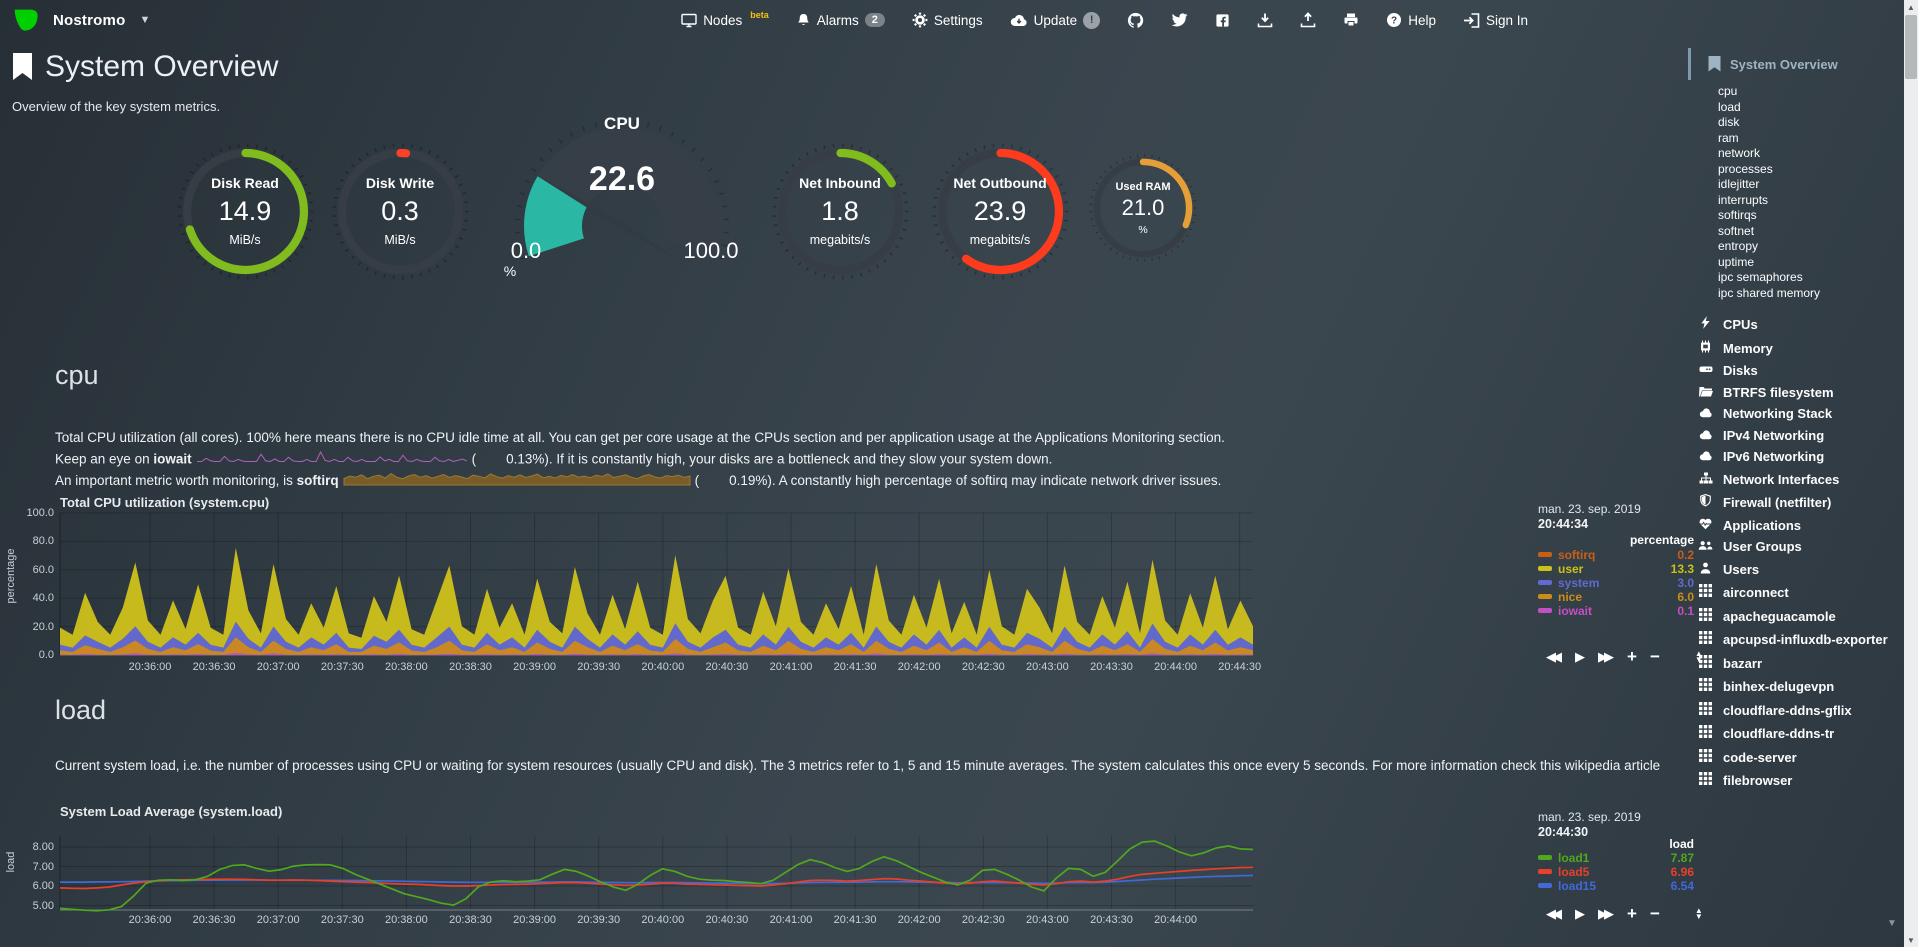 This screenshot has width=1918, height=947. Describe the element at coordinates (1794, 757) in the screenshot. I see `sidebar-item-code-server: code-server` at that location.